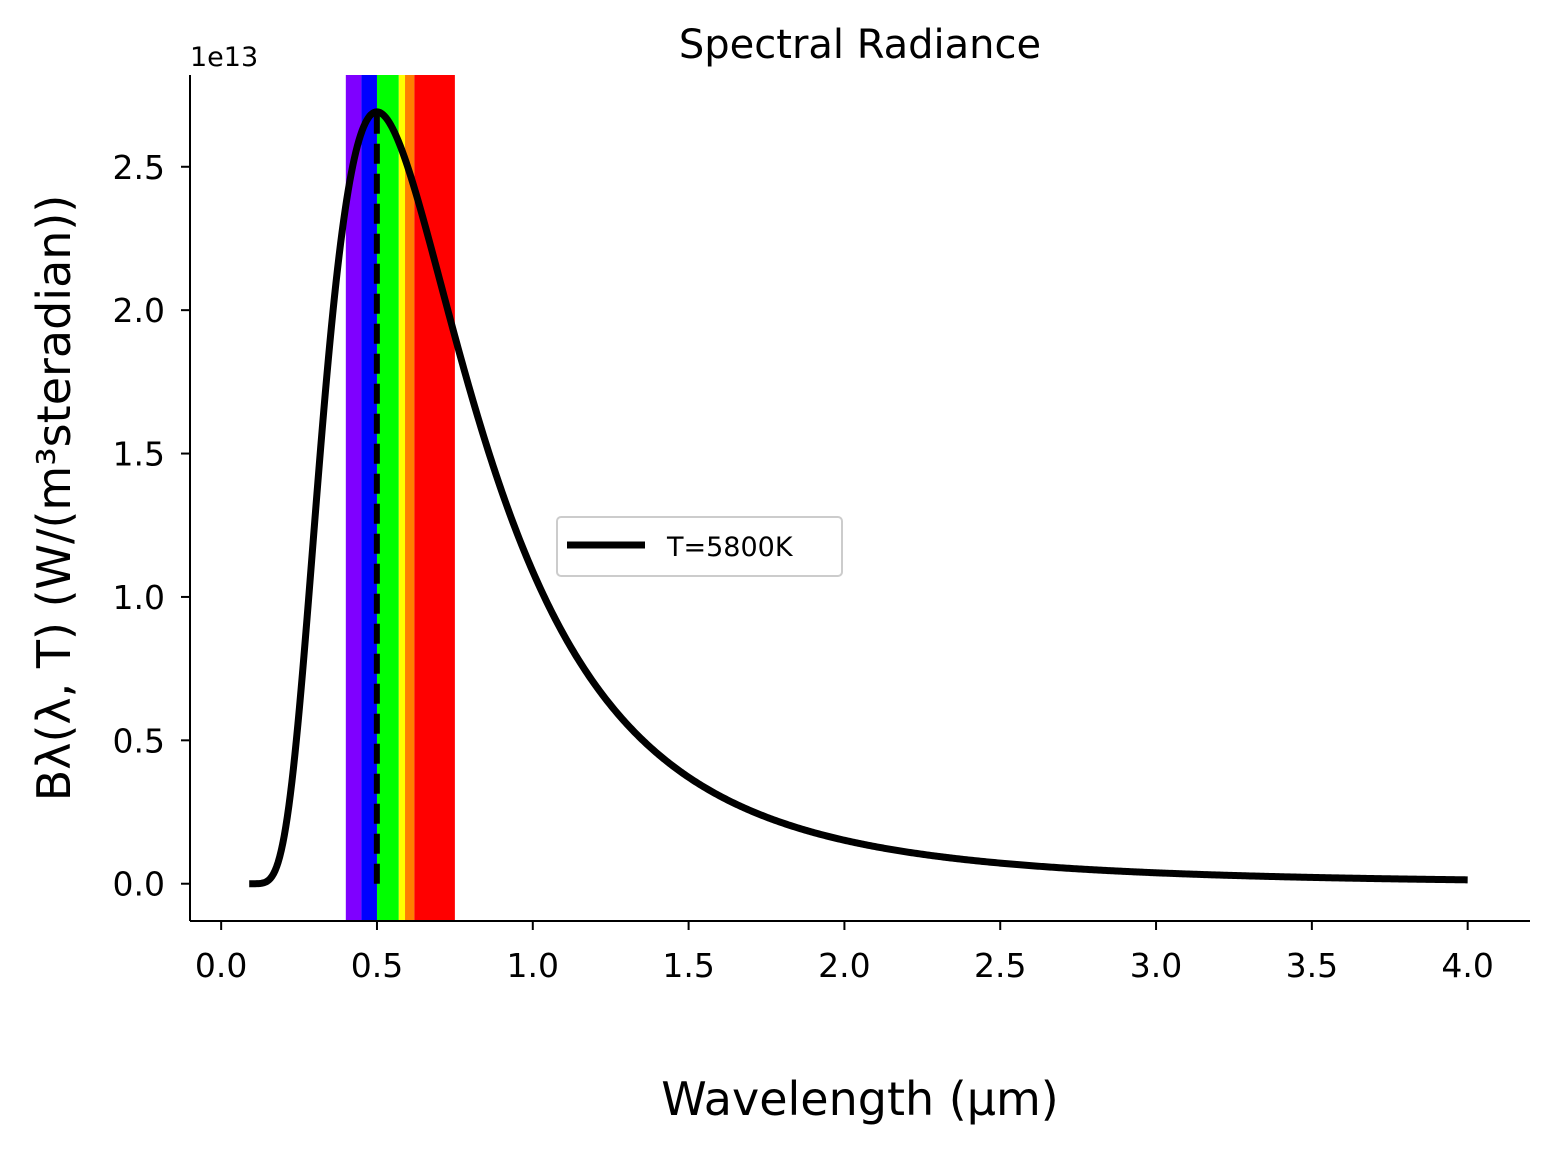  Describe the element at coordinates (860, 45) in the screenshot. I see `chart-title: Spectral Radiance` at that location.